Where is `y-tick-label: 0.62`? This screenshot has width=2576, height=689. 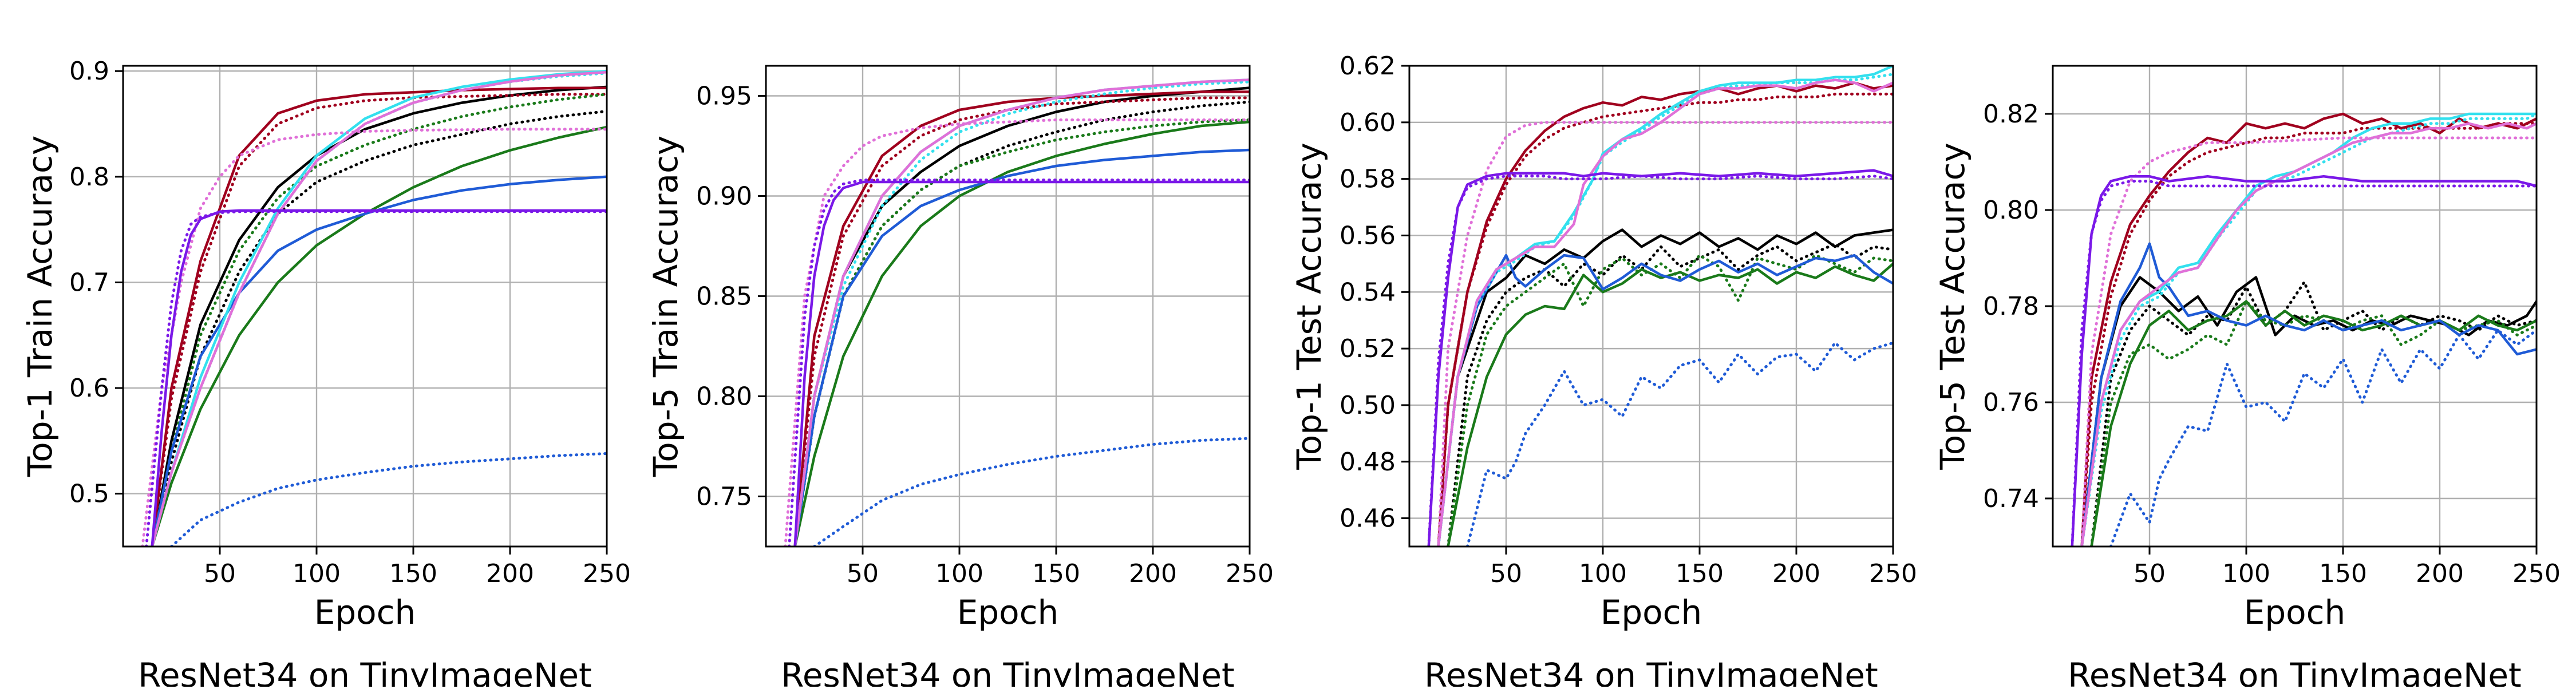
y-tick-label: 0.62 is located at coordinates (1368, 66).